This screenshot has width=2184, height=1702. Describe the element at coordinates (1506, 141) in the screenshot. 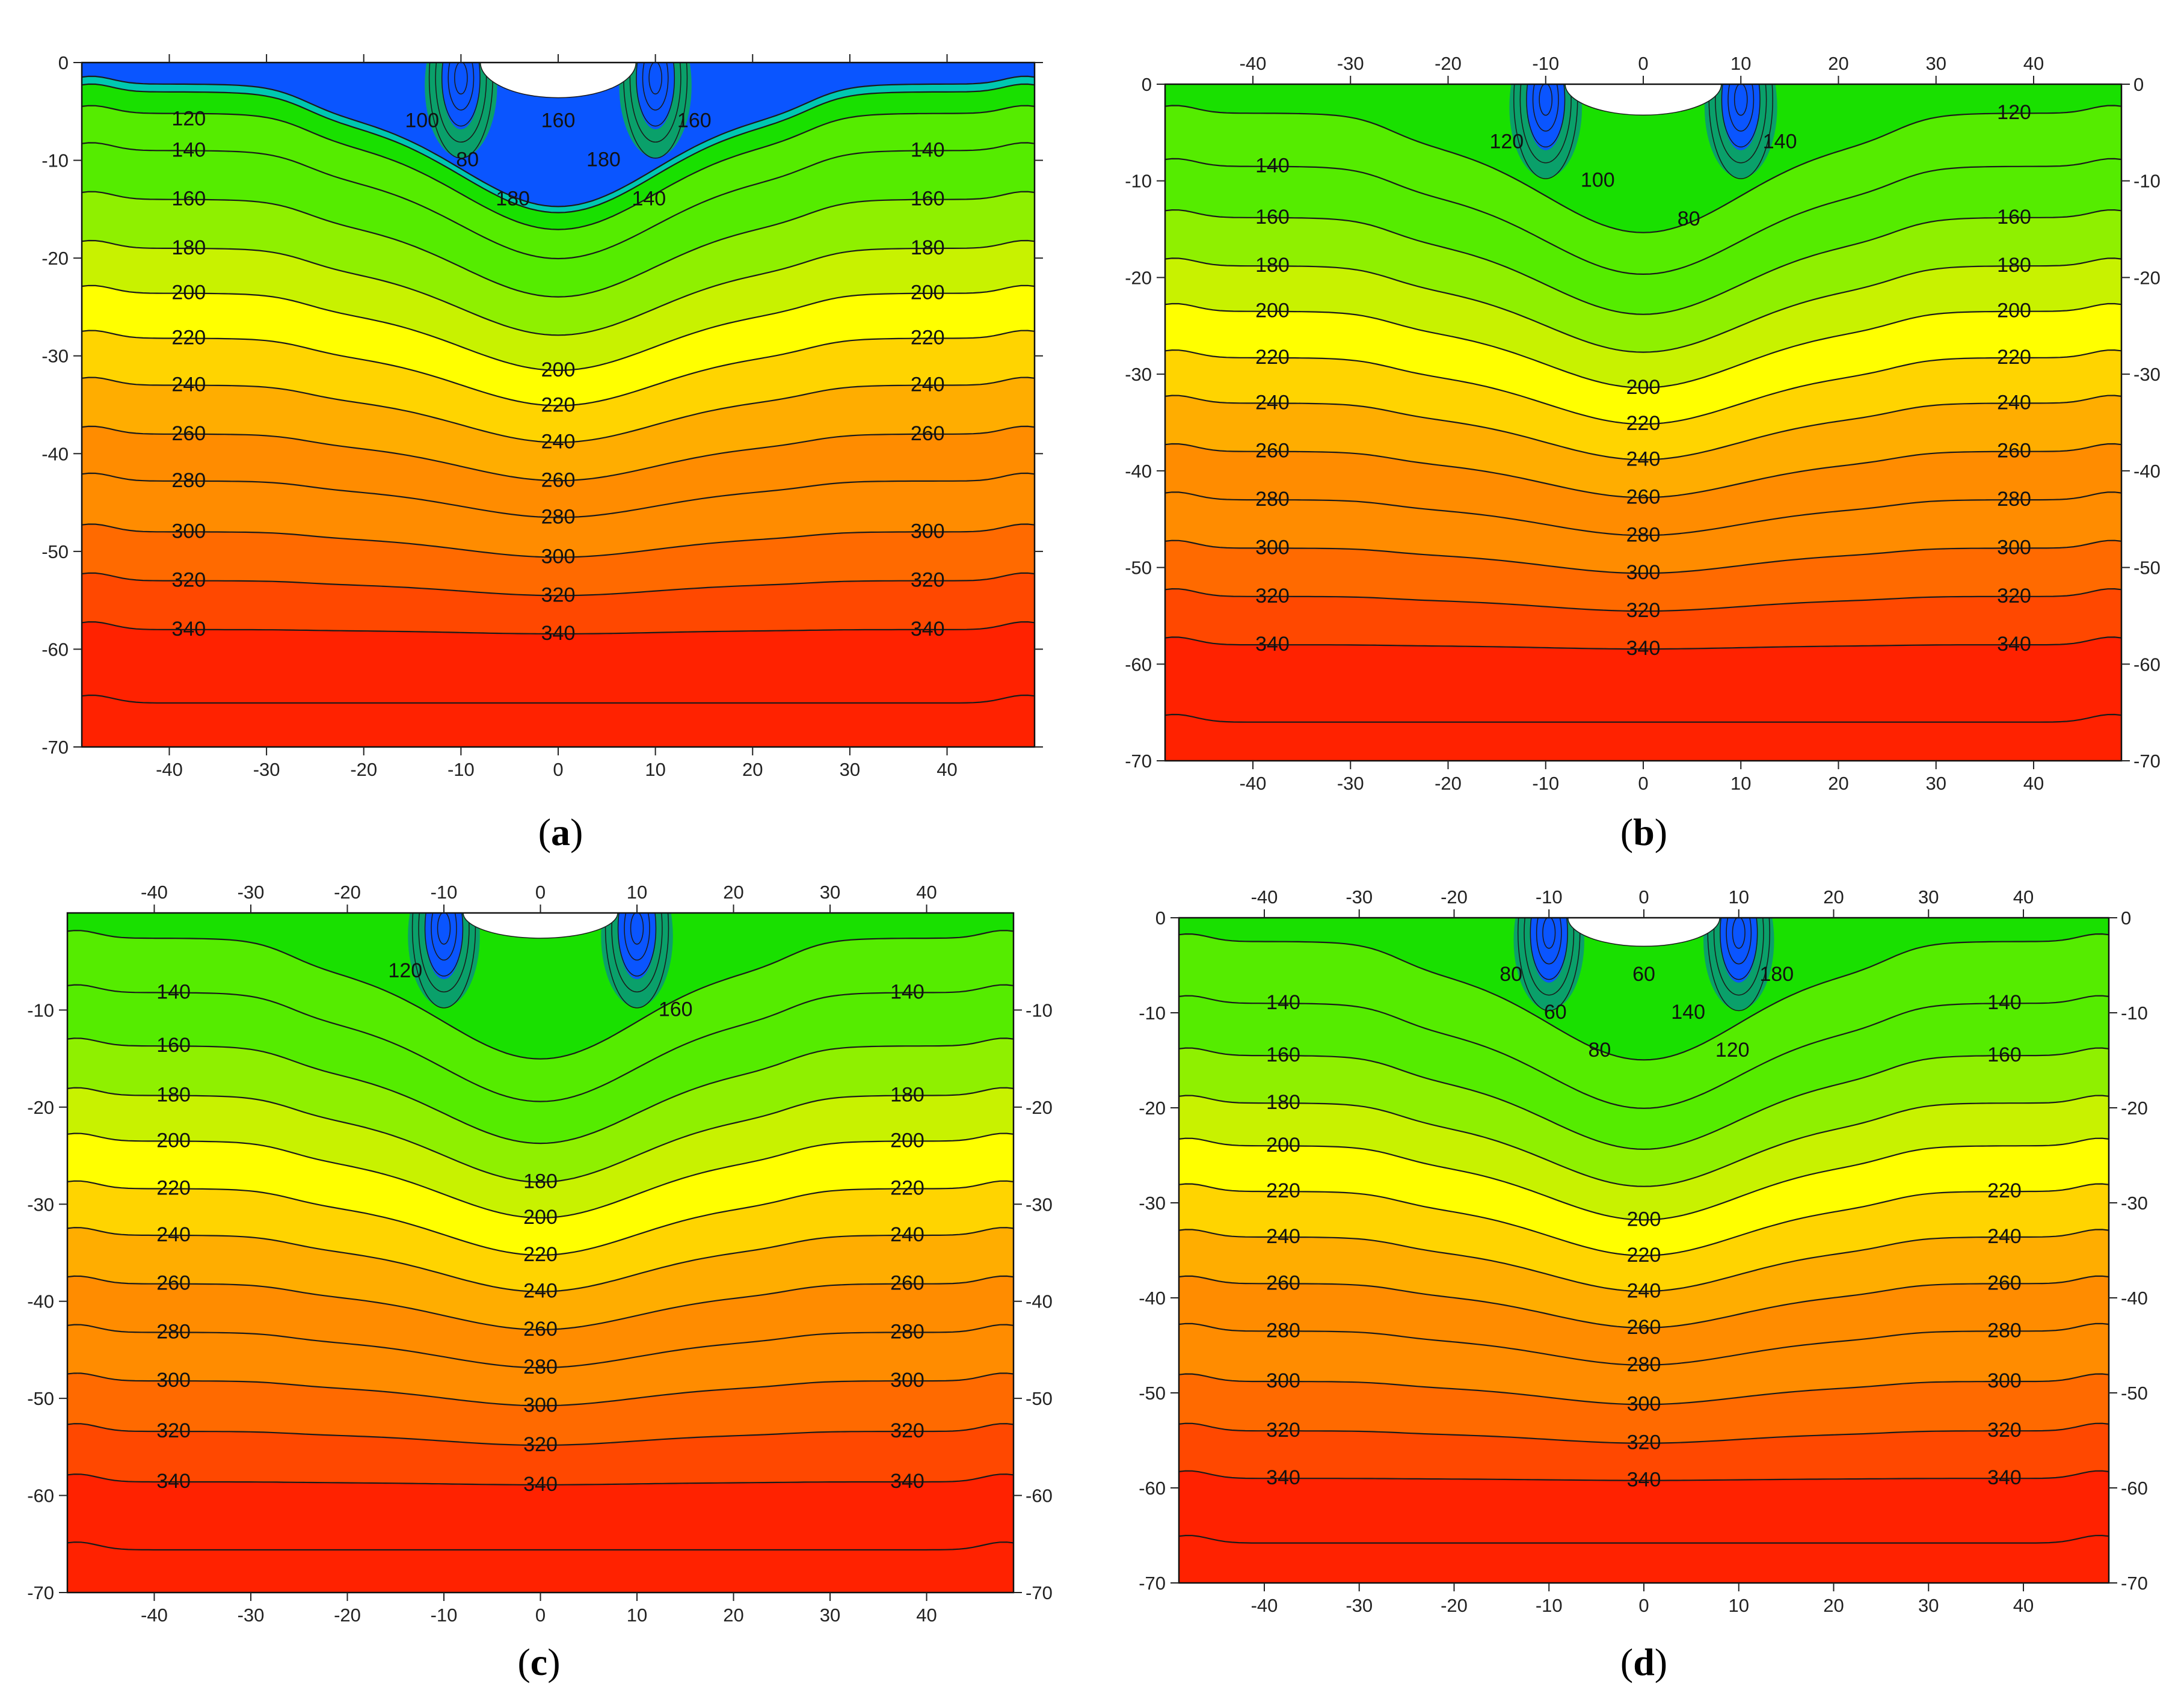

I see `contour-label-near: 120` at that location.